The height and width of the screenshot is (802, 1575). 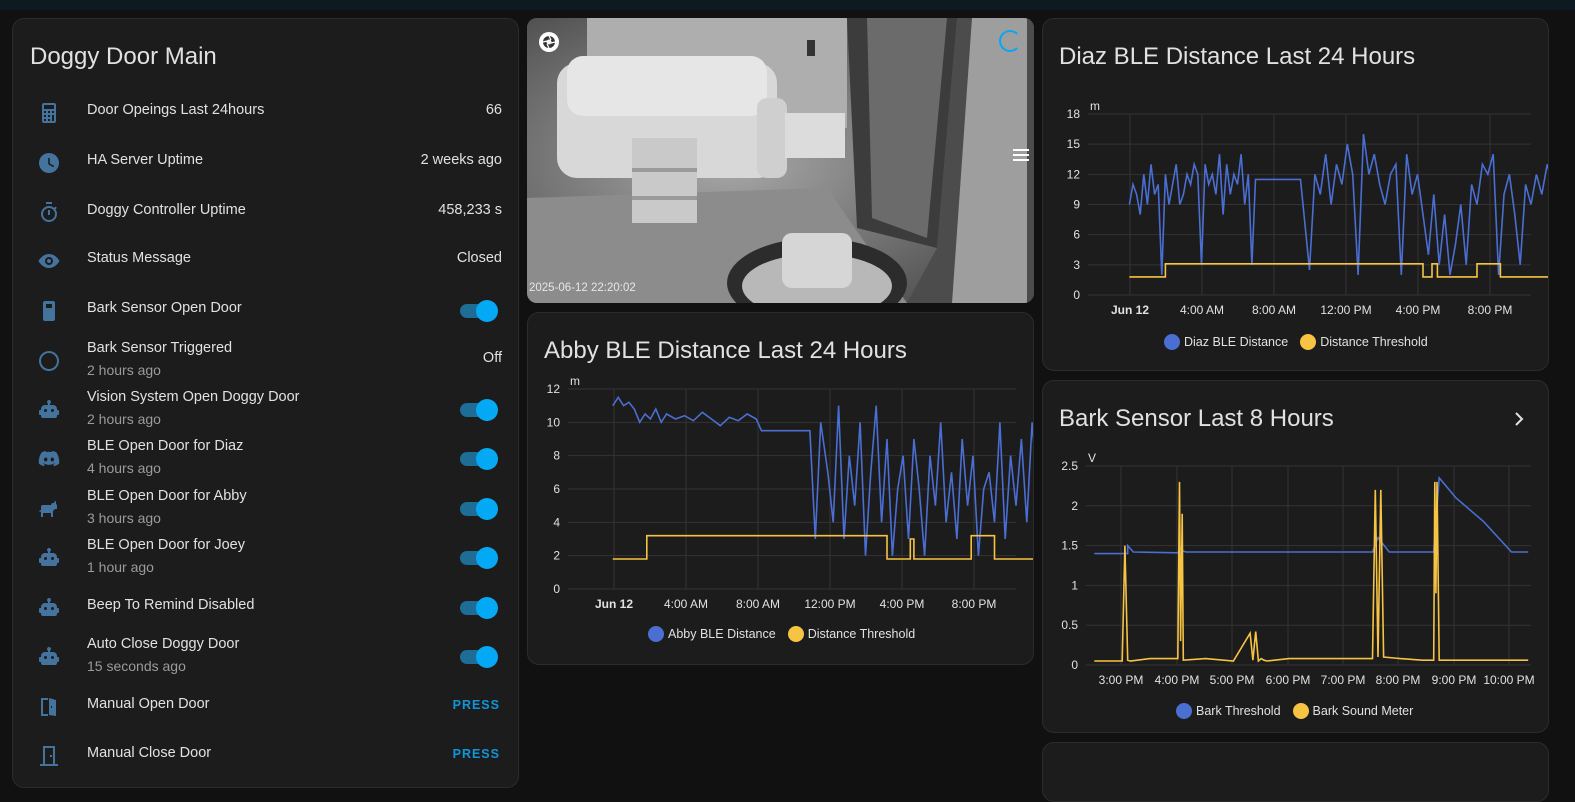 What do you see at coordinates (1238, 711) in the screenshot?
I see `legend-label: Bark Threshold` at bounding box center [1238, 711].